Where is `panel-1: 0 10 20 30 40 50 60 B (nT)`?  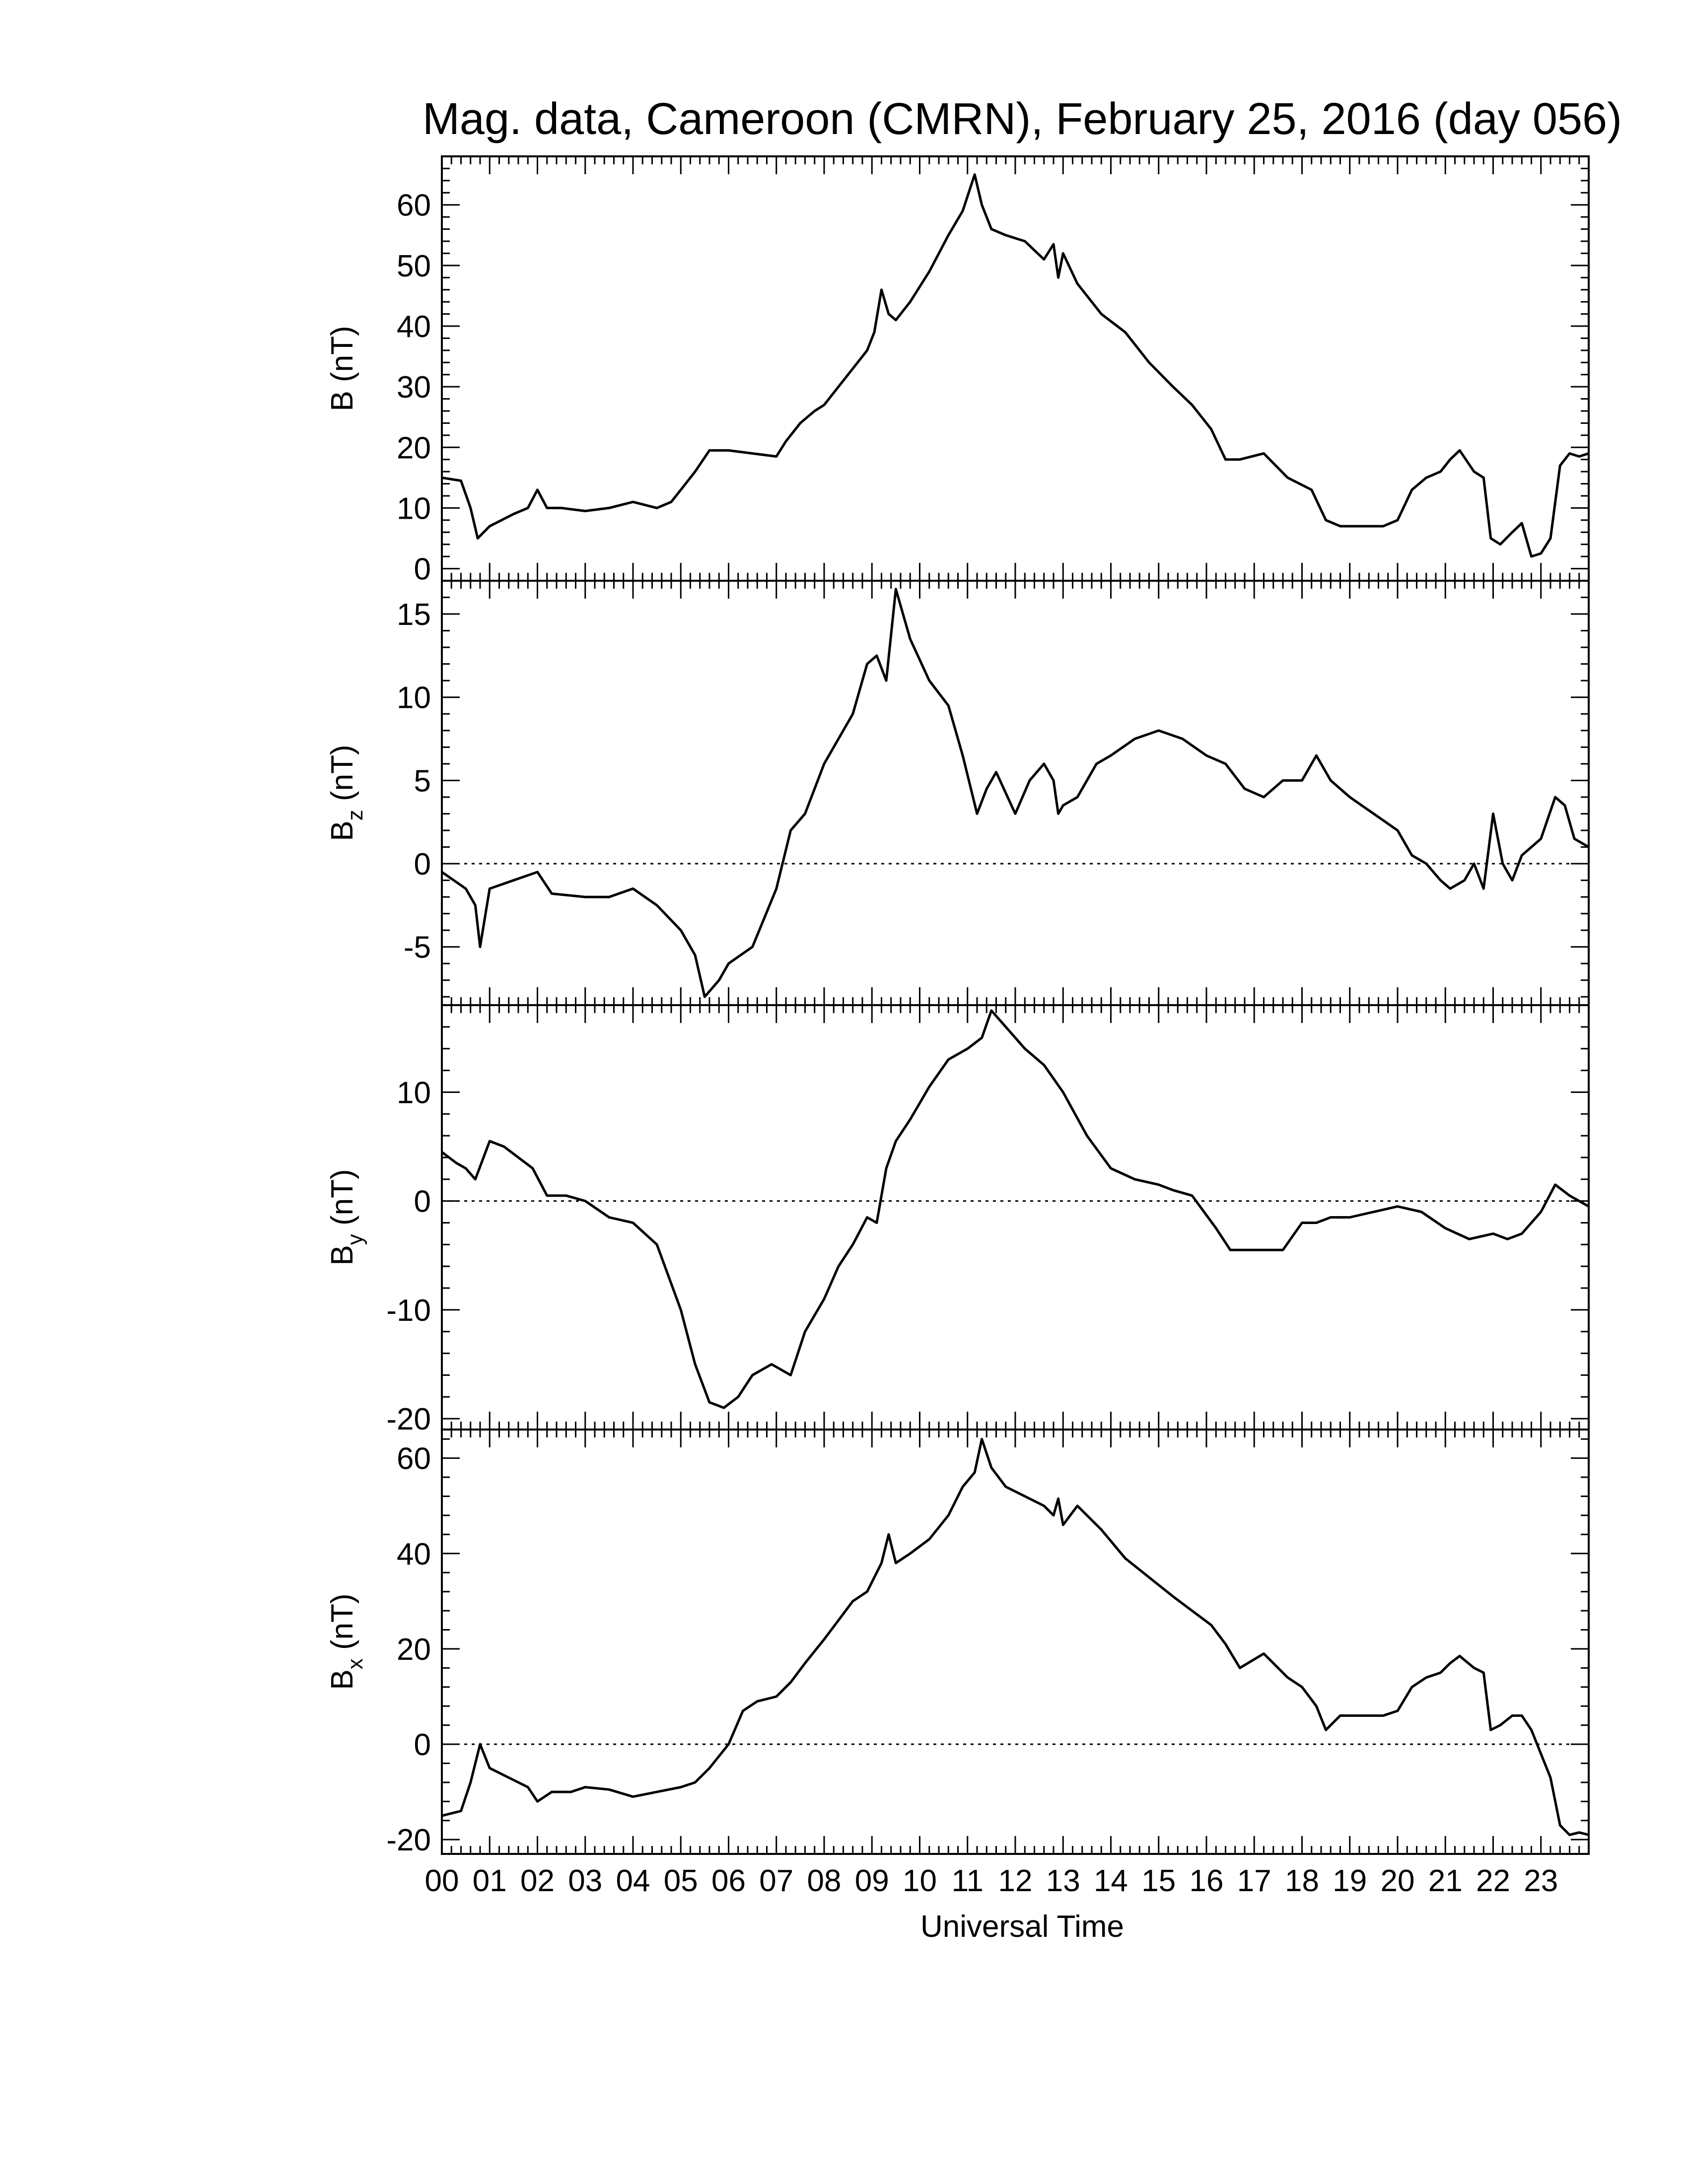 panel-1: 0 10 20 30 40 50 60 B (nT) is located at coordinates (957, 371).